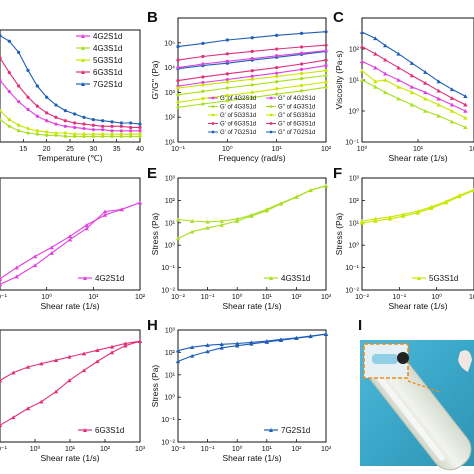 This screenshot has width=474, height=474. I want to click on panel-b-ticks: 10⁻¹ 10⁰ 10¹ 10² 10¹ 10² 10³ 10⁴ 10⁵, so click(248, 96).